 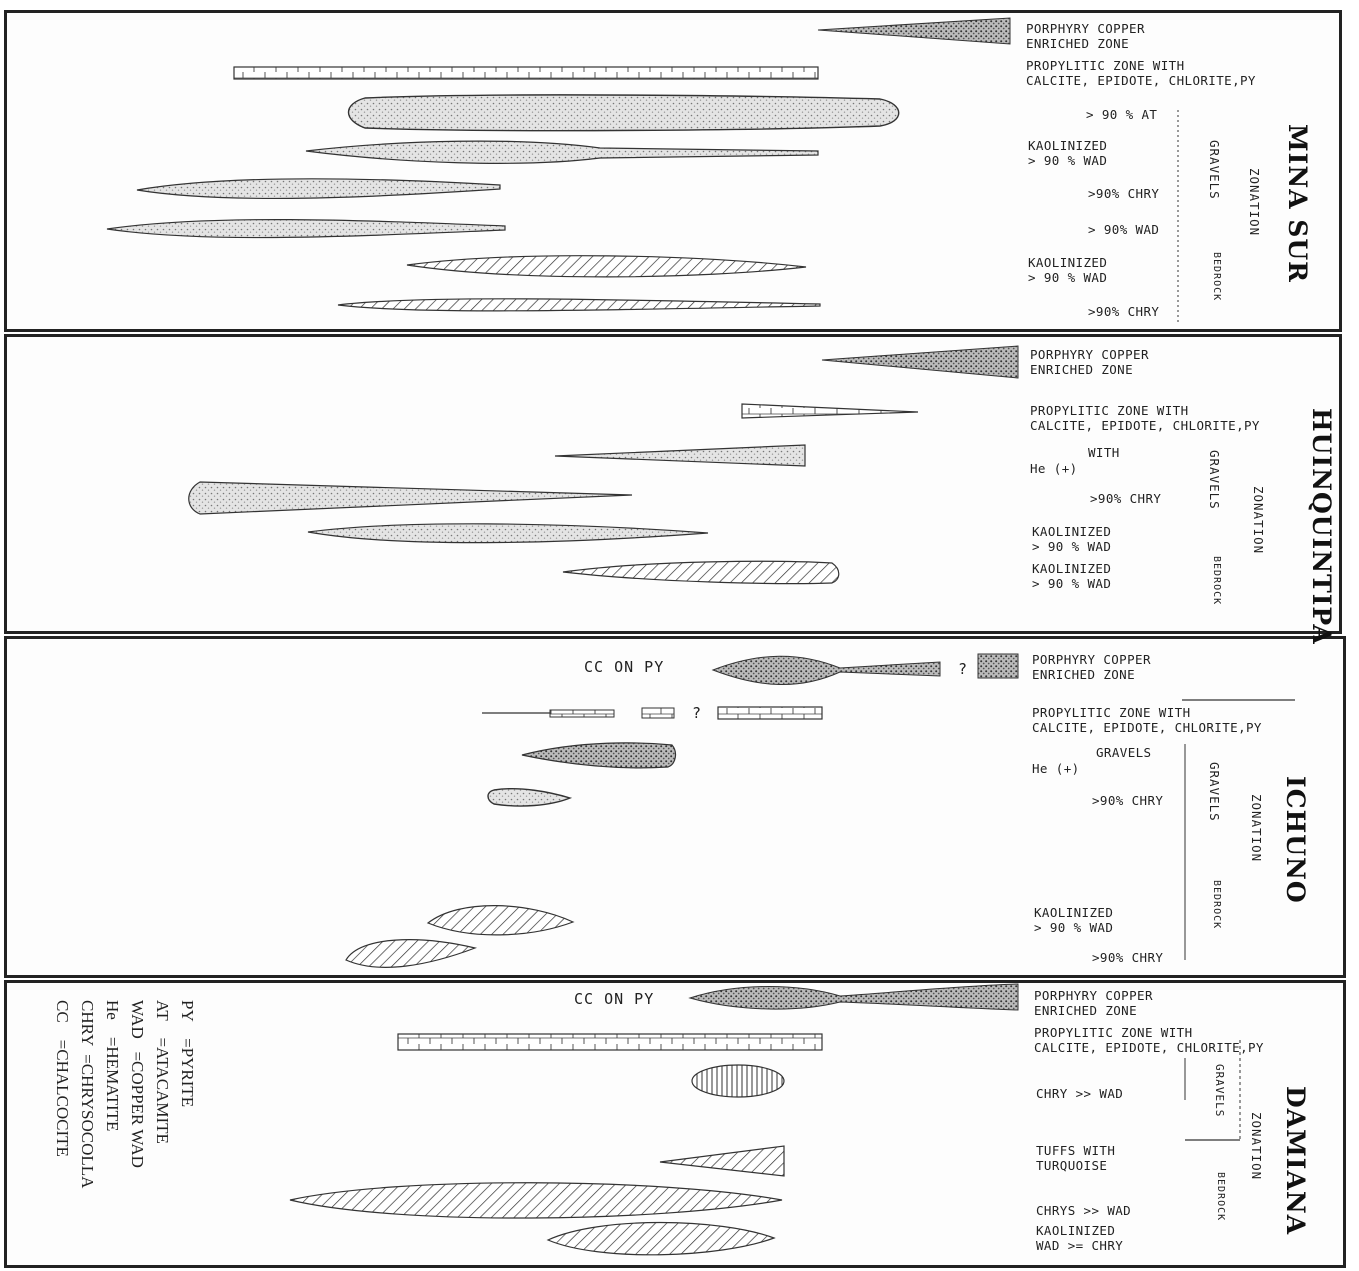 What do you see at coordinates (137, 1084) in the screenshot?
I see `legend-wad: WAD =COPPER WAD` at bounding box center [137, 1084].